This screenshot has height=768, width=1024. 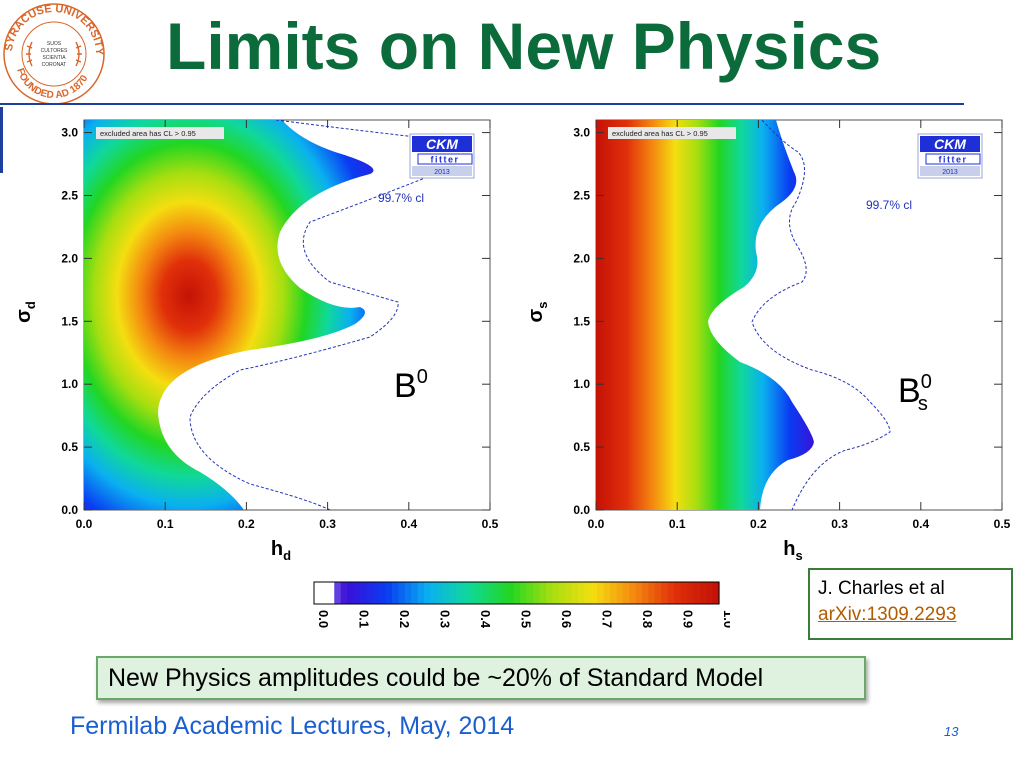 I want to click on right-xtick-label: 0.0, so click(x=596, y=524).